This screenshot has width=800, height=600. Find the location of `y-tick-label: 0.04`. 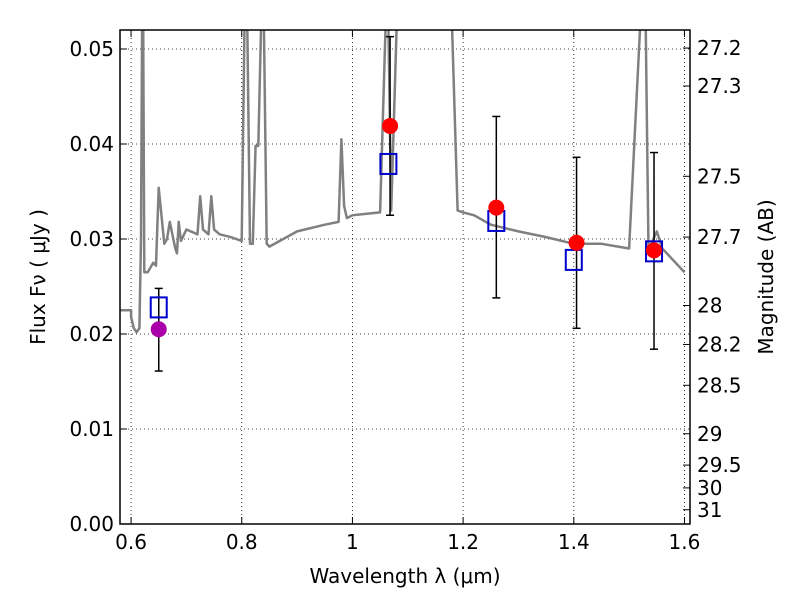

y-tick-label: 0.04 is located at coordinates (91, 144).